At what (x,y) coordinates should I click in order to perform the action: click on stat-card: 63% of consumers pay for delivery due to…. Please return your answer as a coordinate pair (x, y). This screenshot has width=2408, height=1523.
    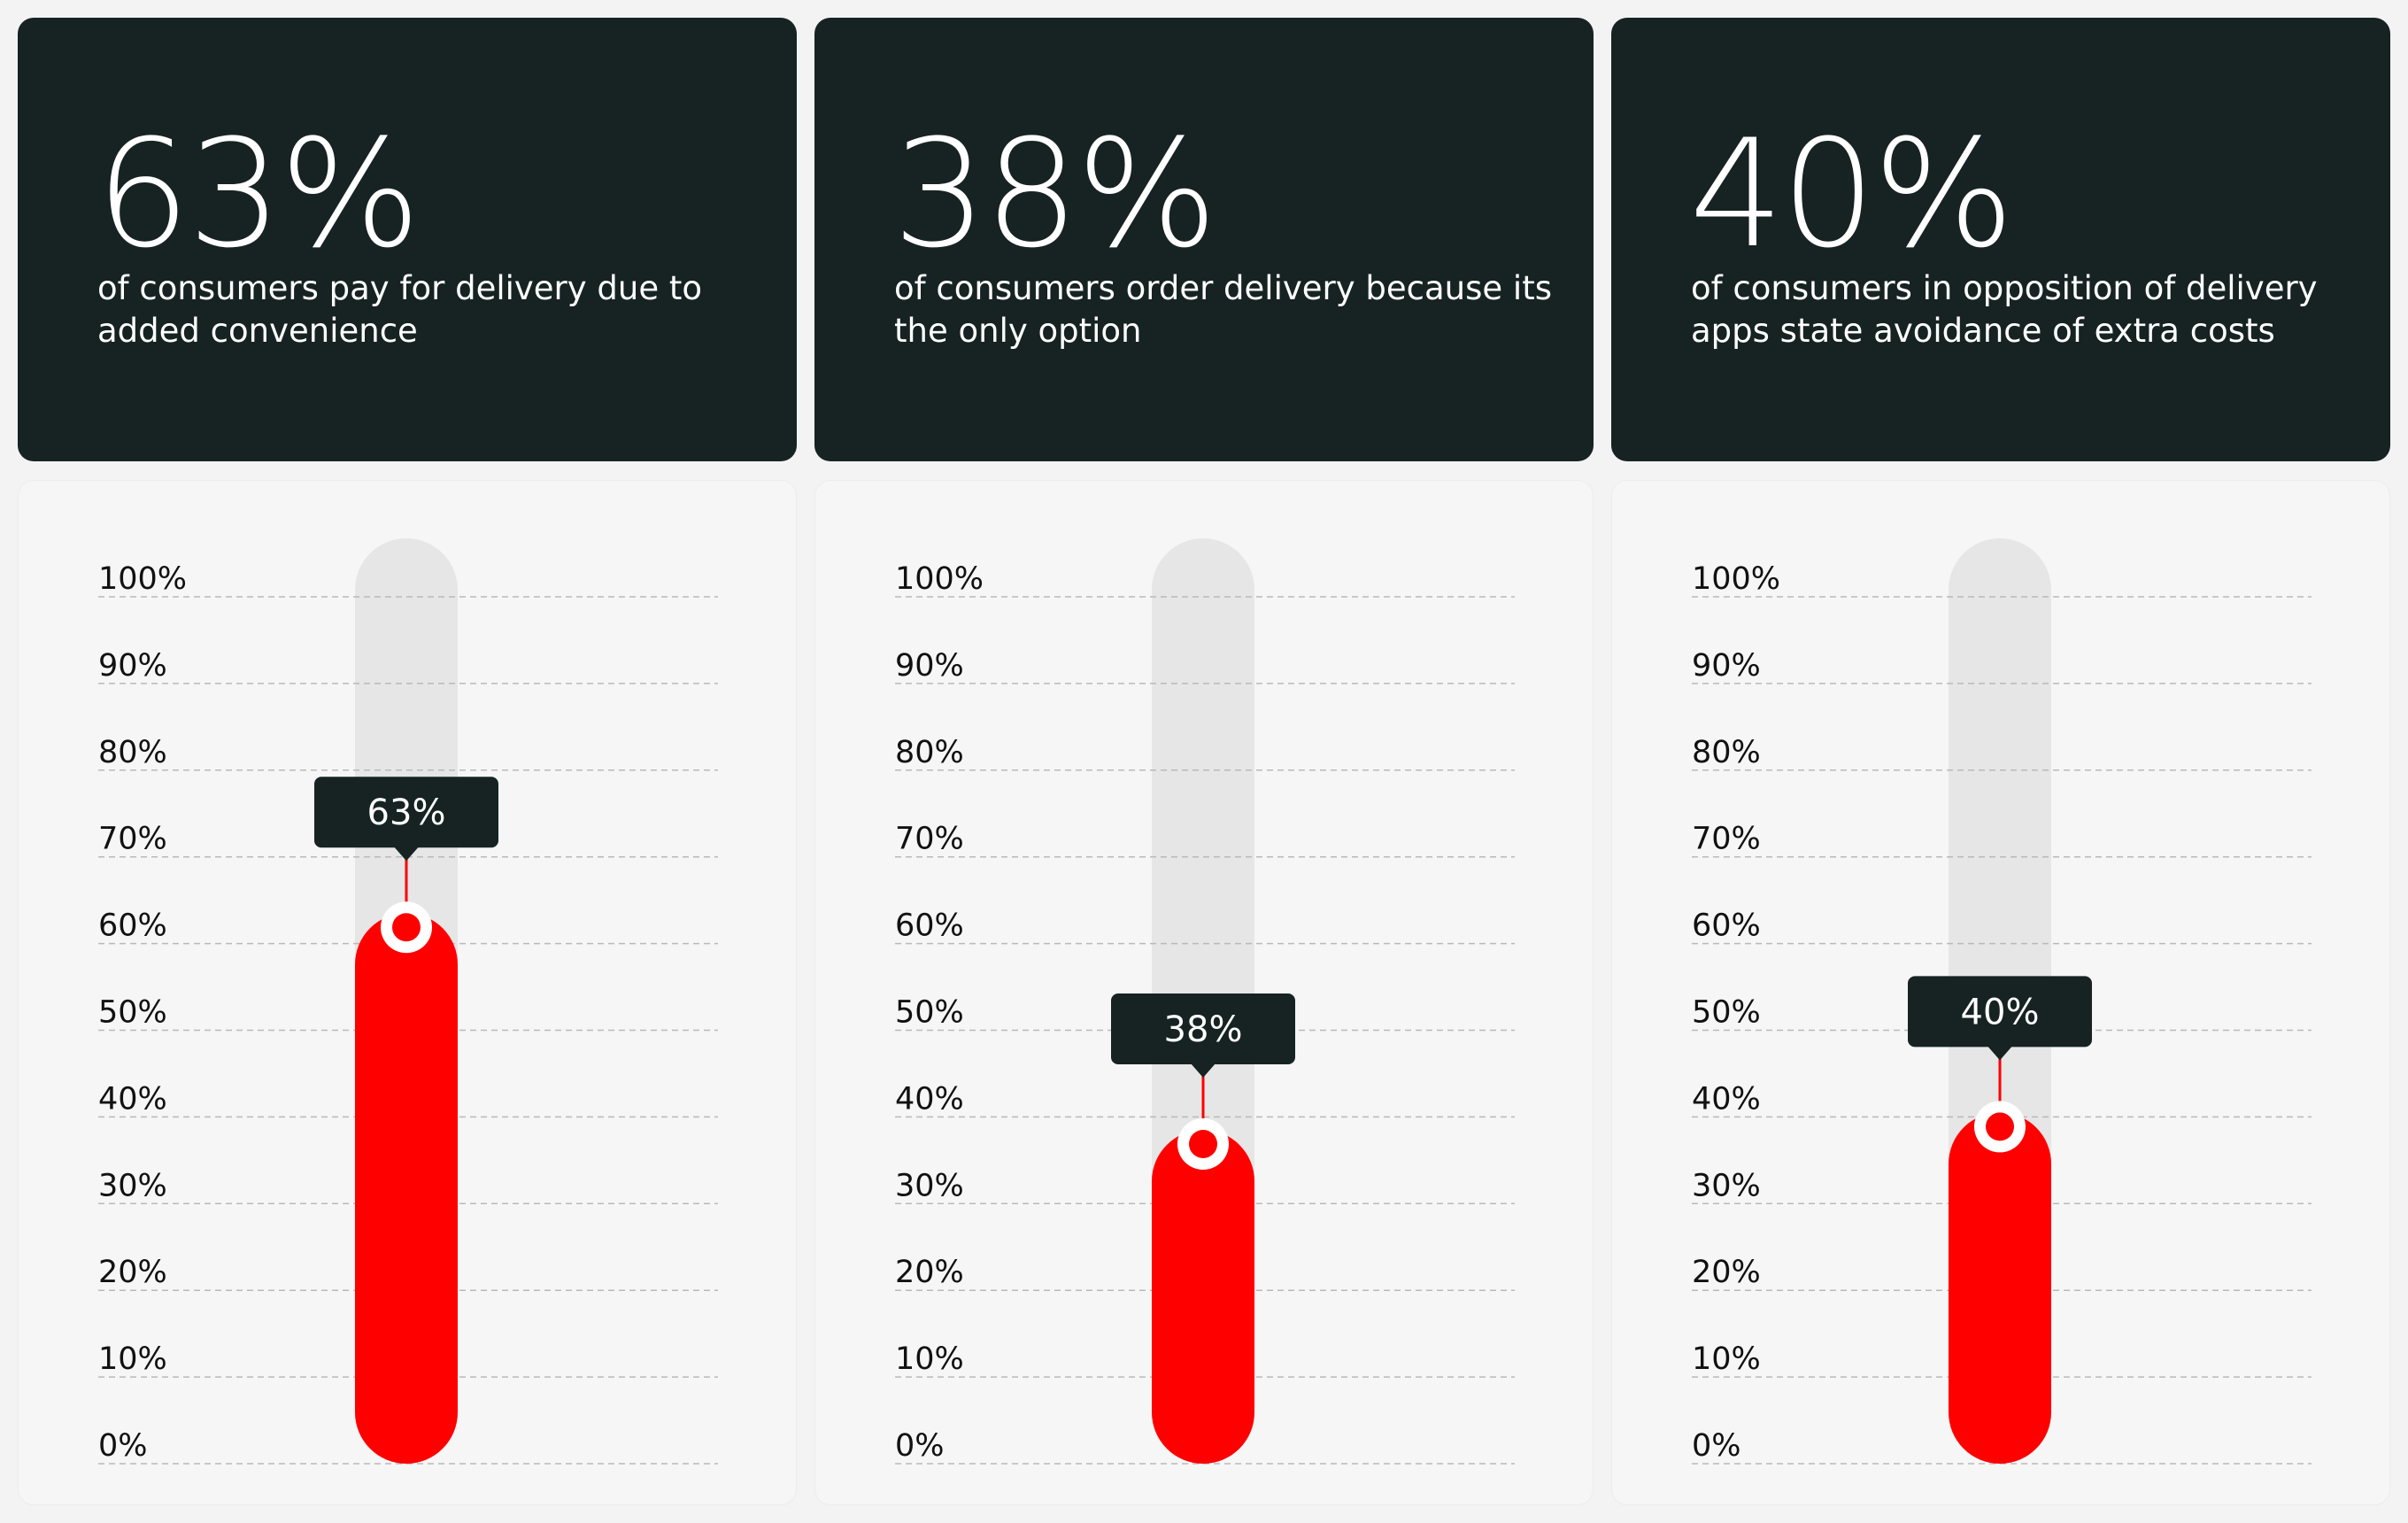
    Looking at the image, I should click on (407, 239).